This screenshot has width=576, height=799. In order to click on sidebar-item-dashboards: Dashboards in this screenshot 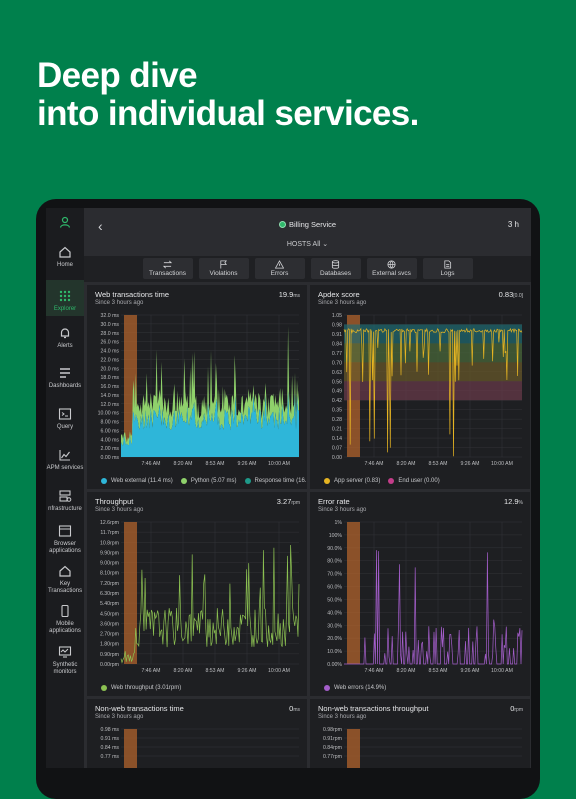, I will do `click(65, 385)`.